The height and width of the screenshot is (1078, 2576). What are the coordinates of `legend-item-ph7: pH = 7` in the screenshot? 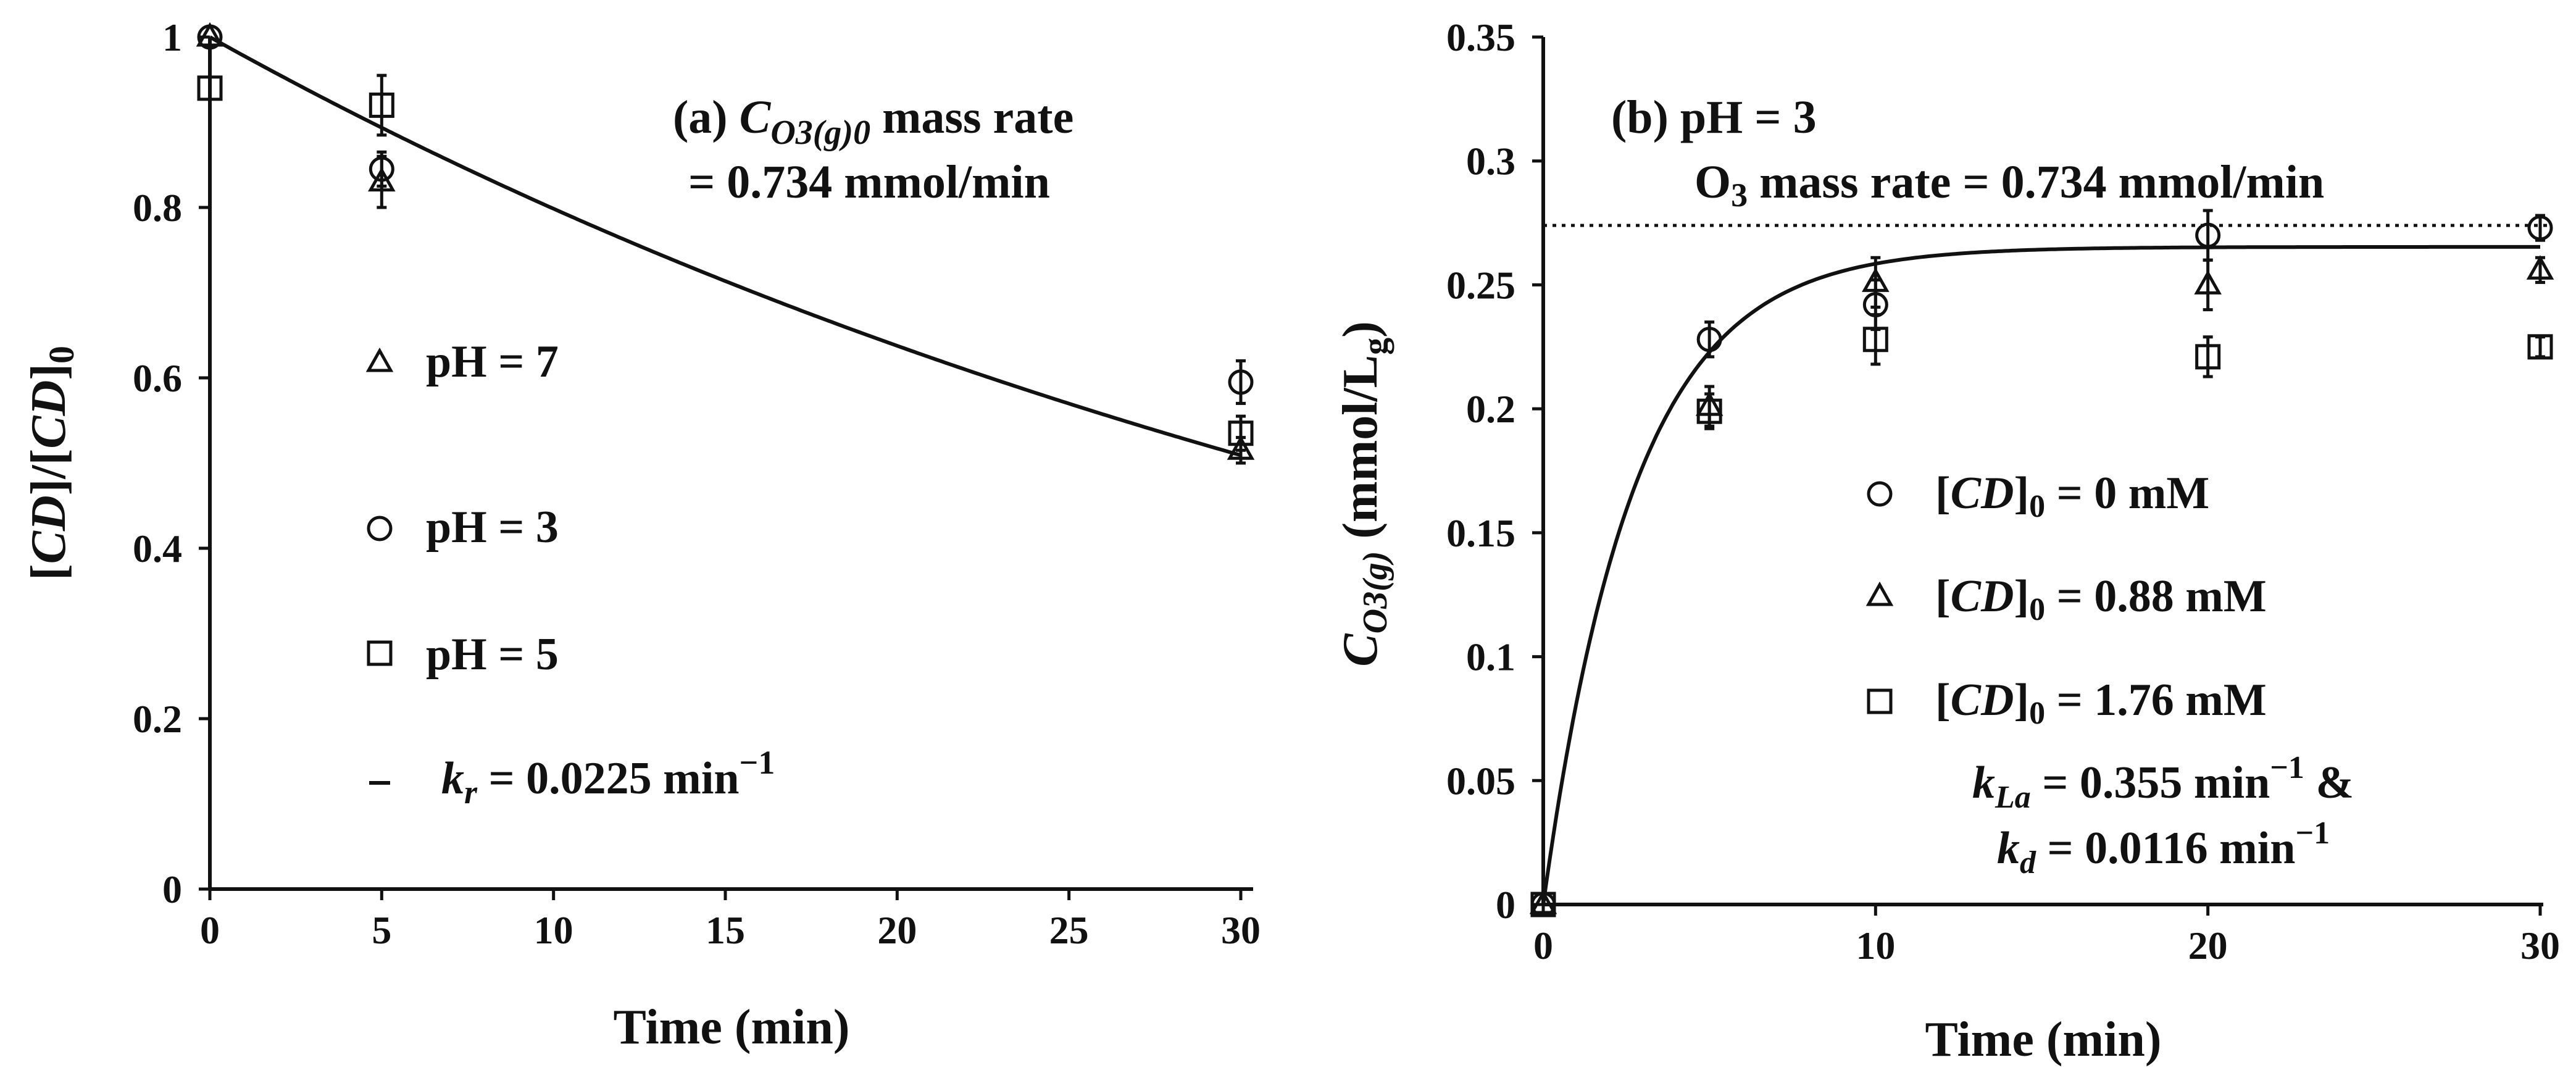 It's located at (462, 361).